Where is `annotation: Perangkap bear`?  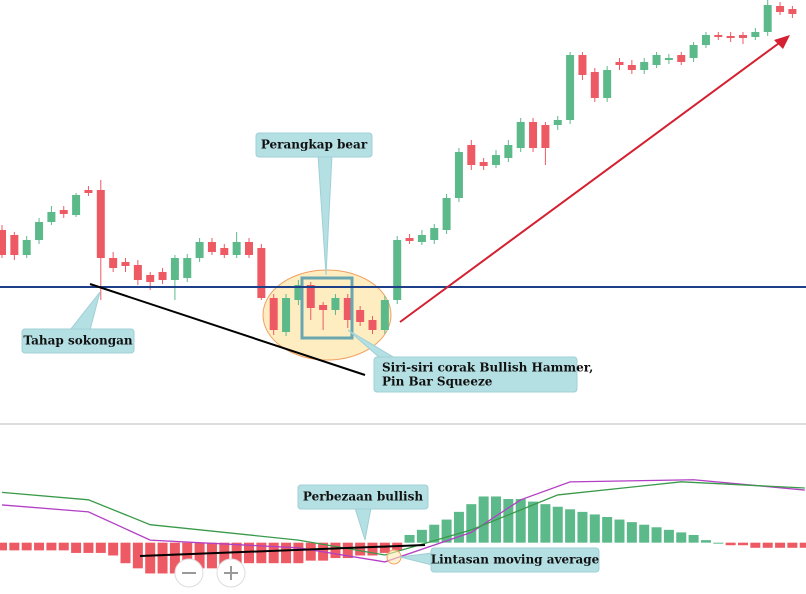 annotation: Perangkap bear is located at coordinates (314, 145).